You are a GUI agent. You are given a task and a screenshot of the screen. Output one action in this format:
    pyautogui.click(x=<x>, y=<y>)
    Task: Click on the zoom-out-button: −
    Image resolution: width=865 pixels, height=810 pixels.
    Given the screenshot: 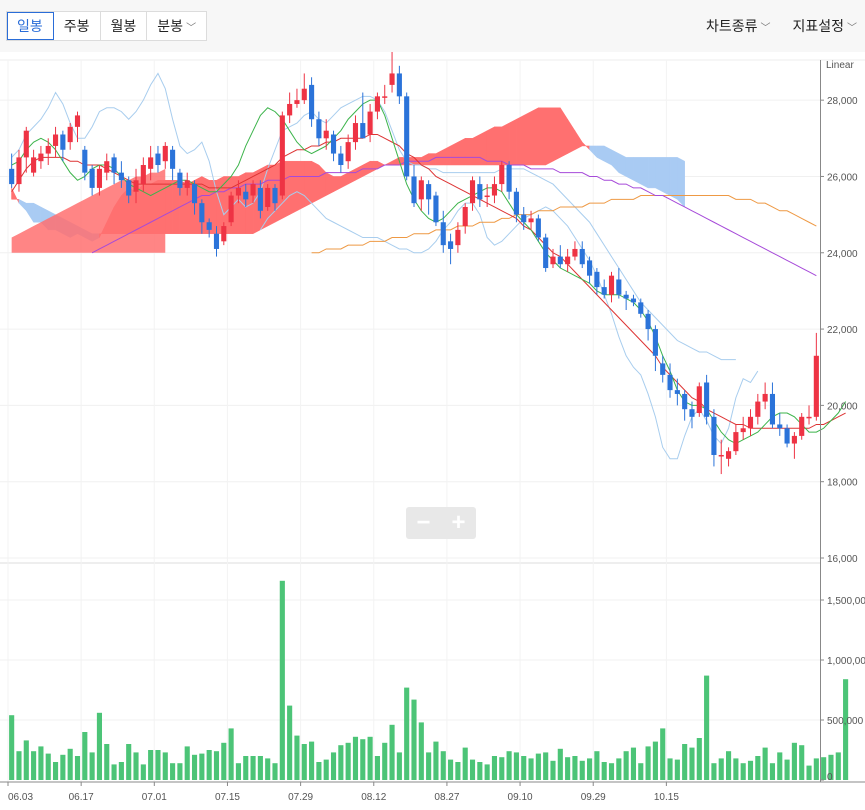 What is the action you would take?
    pyautogui.click(x=423, y=522)
    